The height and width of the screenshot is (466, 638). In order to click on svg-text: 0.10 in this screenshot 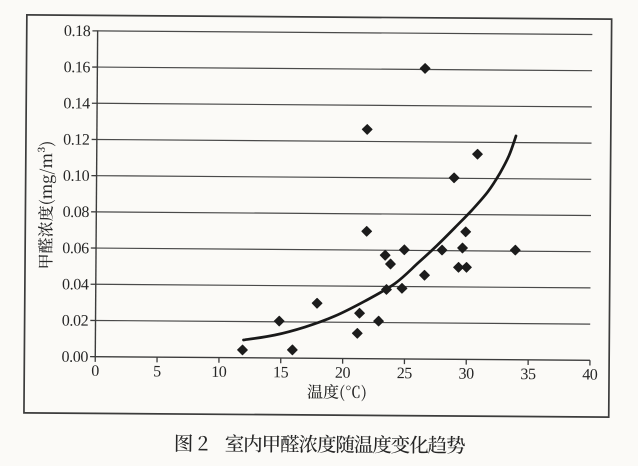, I will do `click(76, 176)`.